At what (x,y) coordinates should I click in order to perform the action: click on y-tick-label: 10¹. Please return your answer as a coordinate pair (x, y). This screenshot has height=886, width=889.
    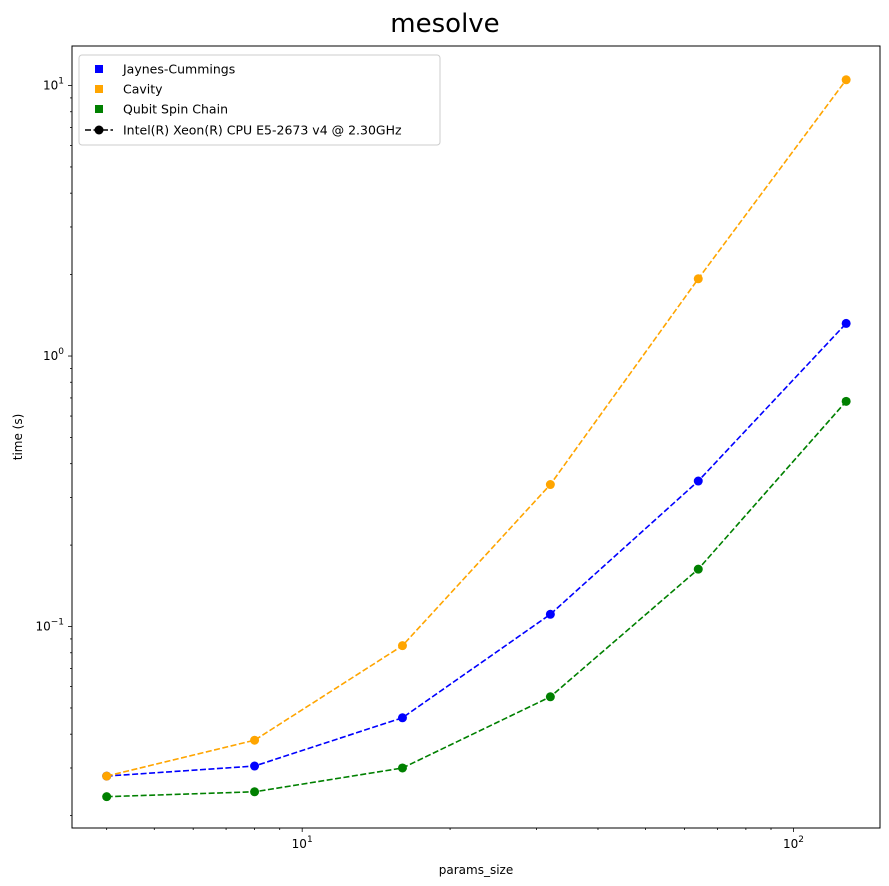
    Looking at the image, I should click on (53, 85).